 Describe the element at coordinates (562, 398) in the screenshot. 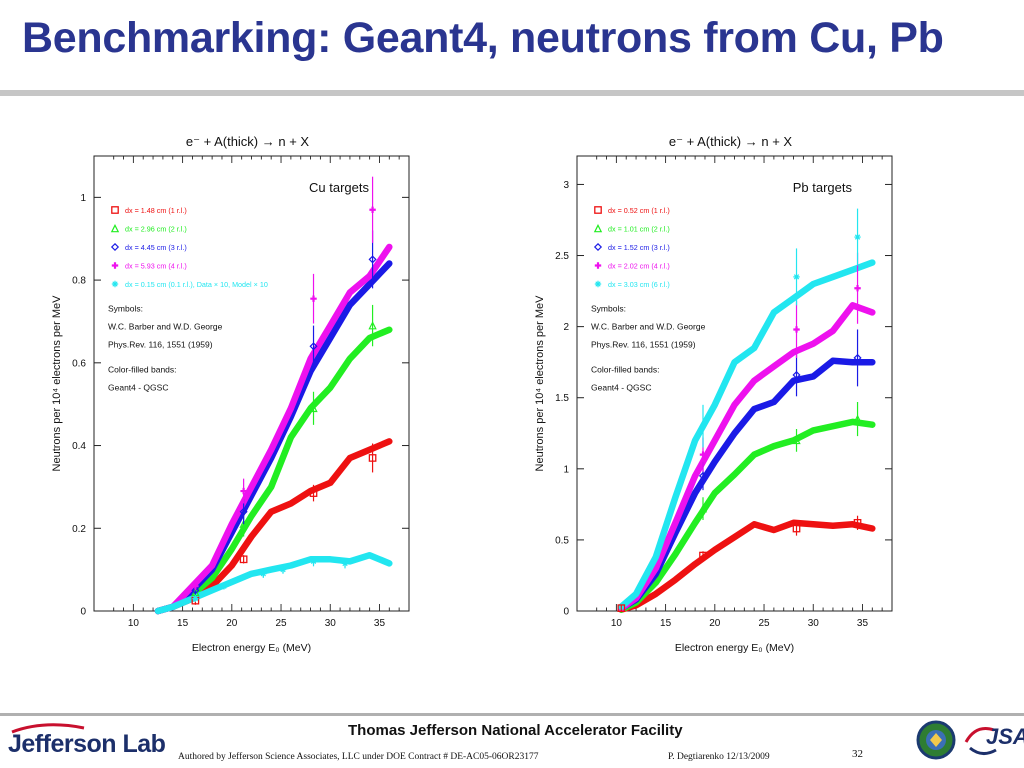

I see `y-tick-label: 1.5` at that location.